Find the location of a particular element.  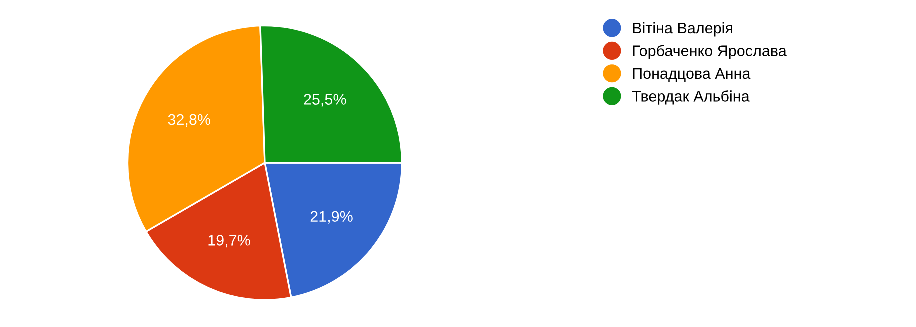

legend-label: Понадцова Анна is located at coordinates (692, 75).